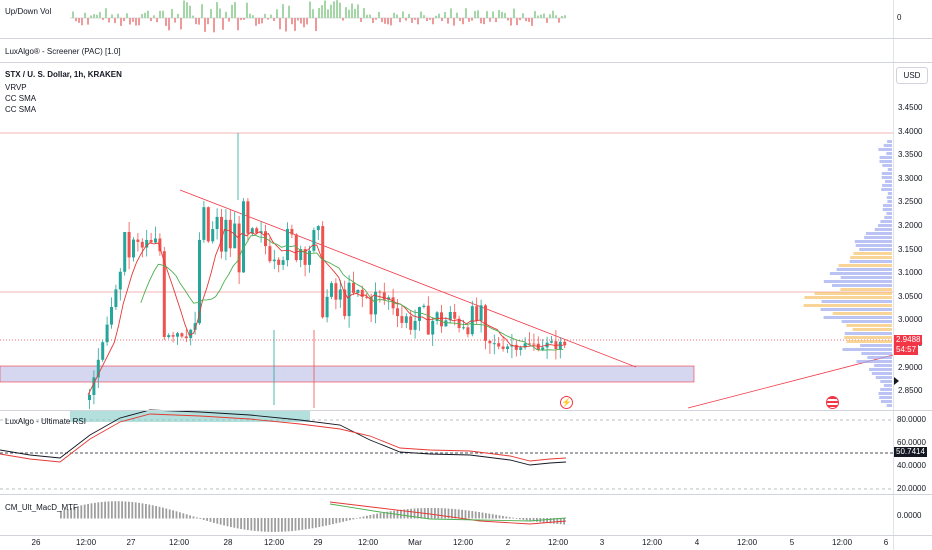 The width and height of the screenshot is (932, 550). I want to click on symbol-line: STX / U. S. Dollar, 1h, KRAKEN, so click(63, 74).